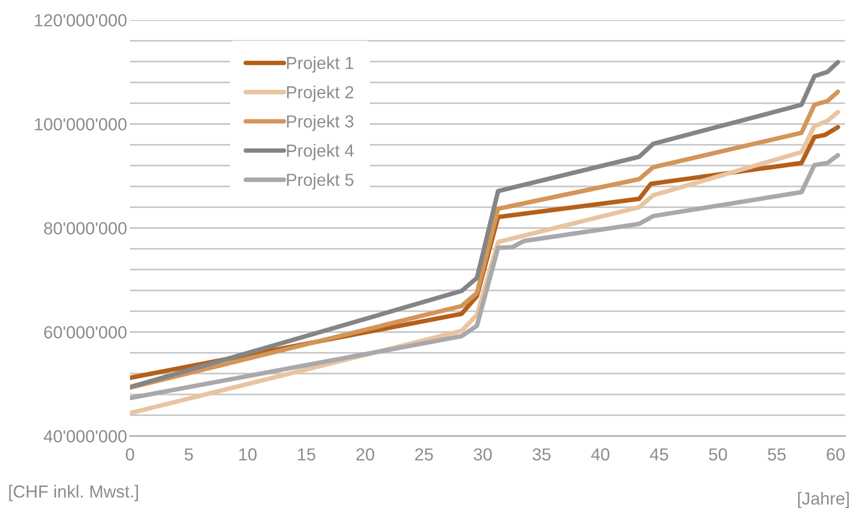 This screenshot has width=854, height=508. I want to click on x-tick-label: 35, so click(541, 454).